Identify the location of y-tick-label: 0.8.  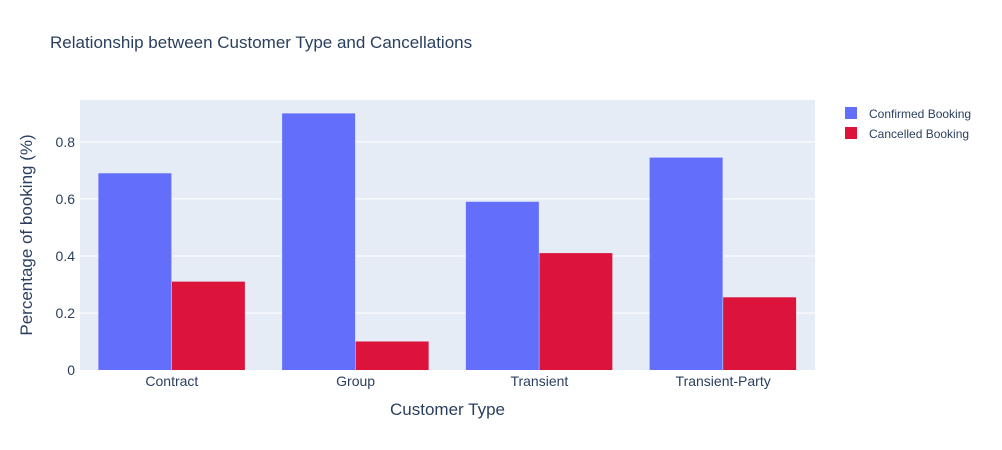
(66, 142).